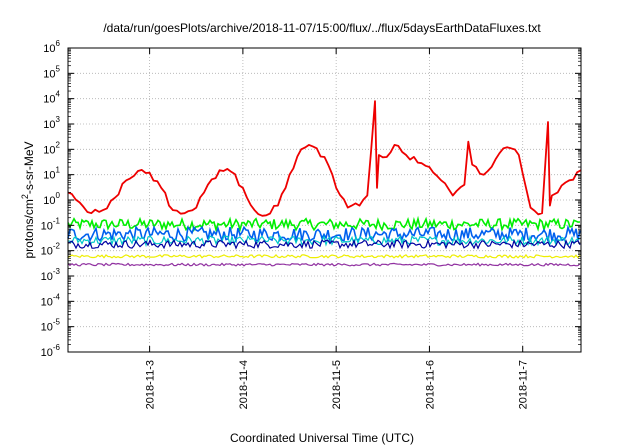 The image size is (640, 448). Describe the element at coordinates (29, 228) in the screenshot. I see `y-axis-title-main: protons/cm` at that location.